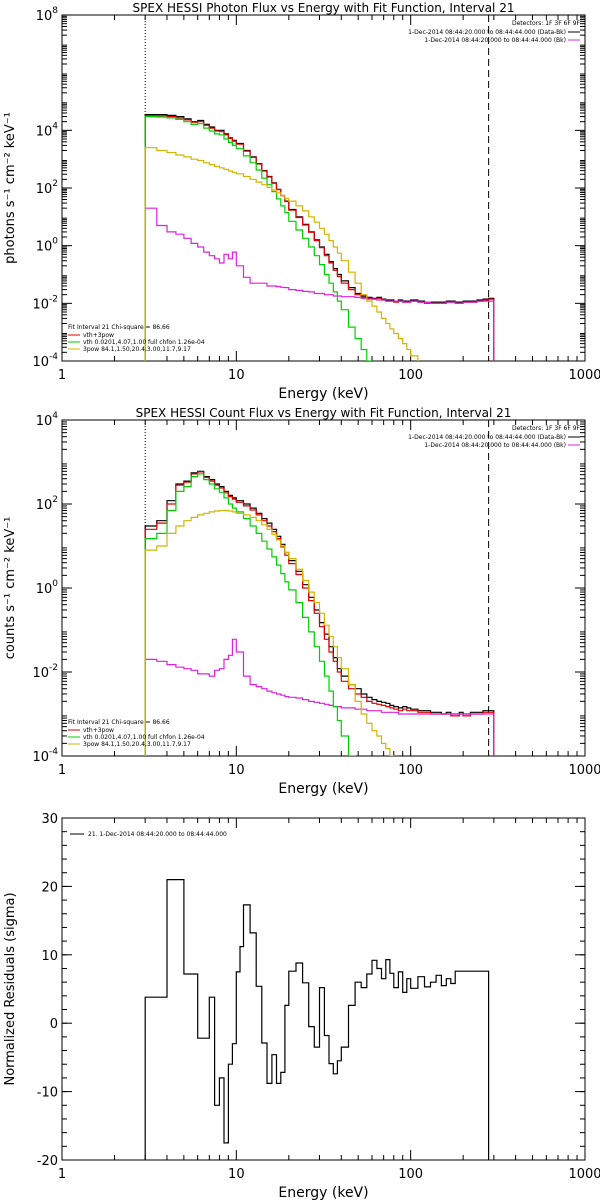 The width and height of the screenshot is (600, 1200). I want to click on y-tick-label: 20, so click(49, 887).